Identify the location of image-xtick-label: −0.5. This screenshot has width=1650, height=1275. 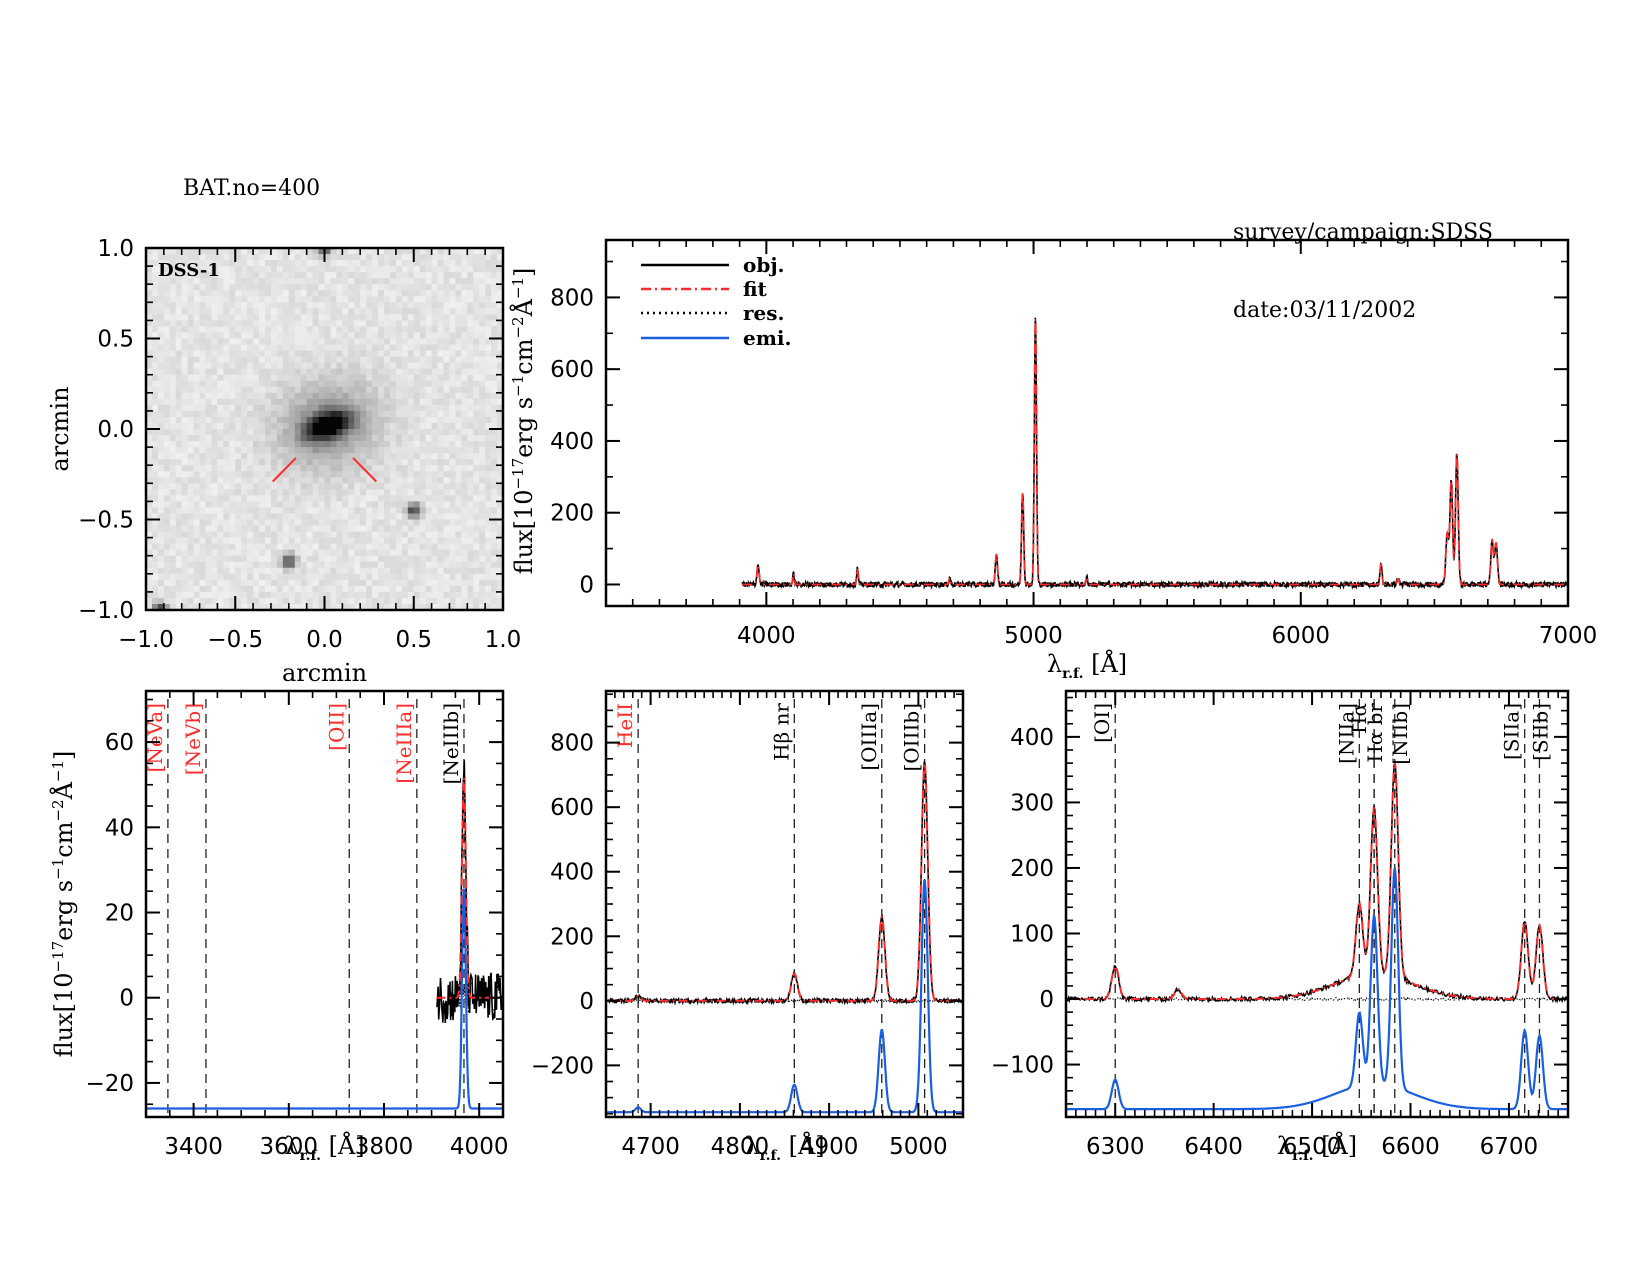
(235, 640).